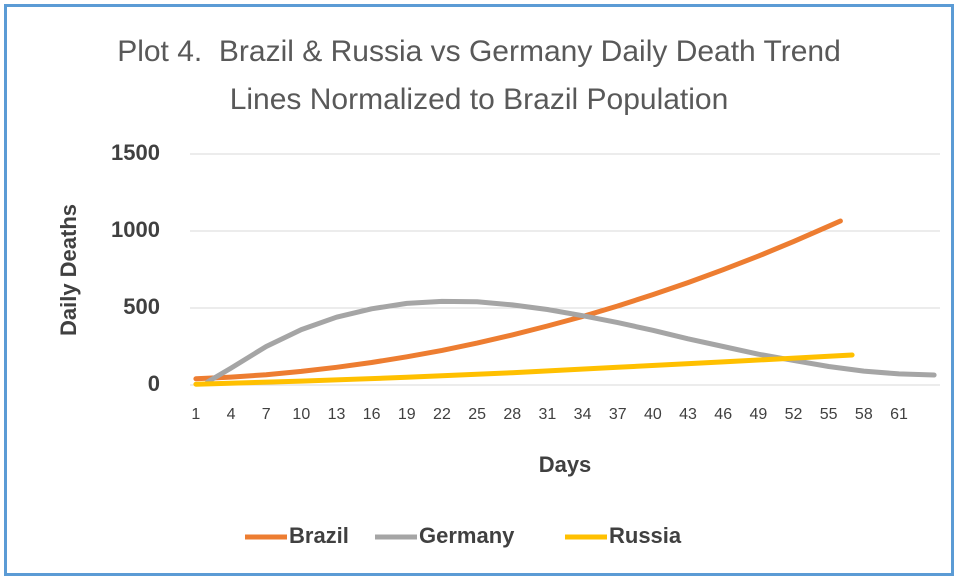 This screenshot has height=580, width=958. I want to click on x-tick-label: 52, so click(794, 414).